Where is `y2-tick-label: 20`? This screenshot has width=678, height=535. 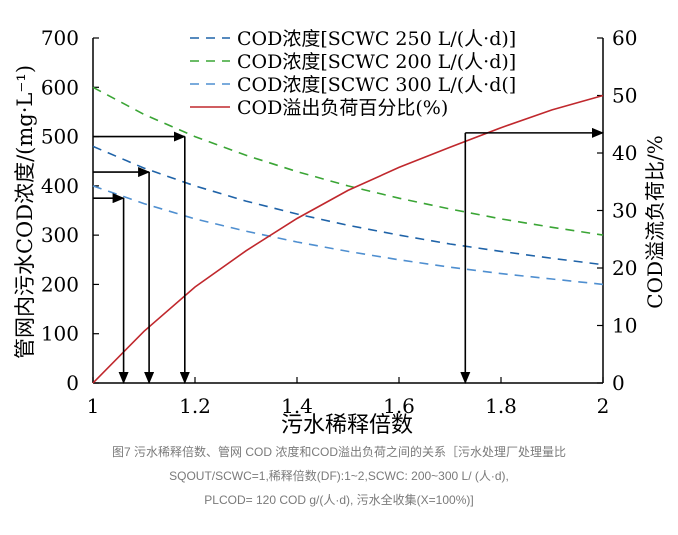 y2-tick-label: 20 is located at coordinates (624, 268).